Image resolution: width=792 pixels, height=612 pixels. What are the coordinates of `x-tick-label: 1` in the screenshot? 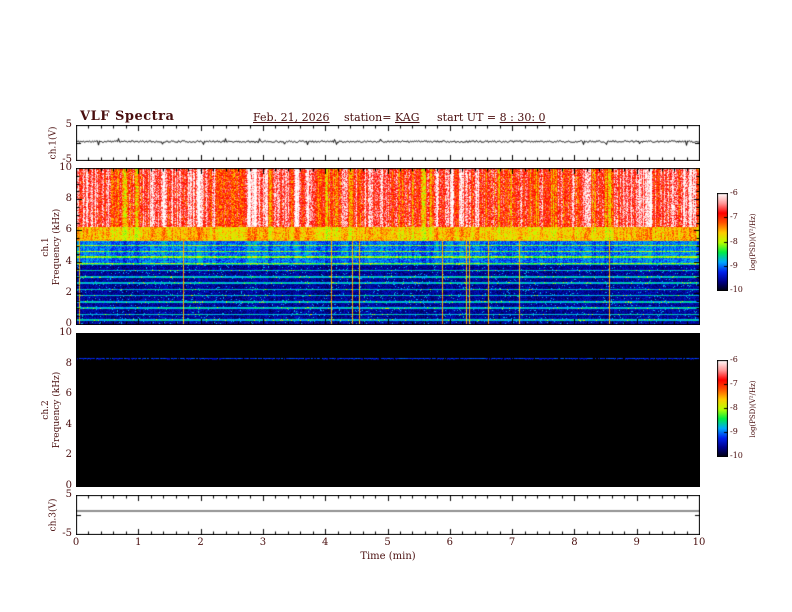 It's located at (138, 542).